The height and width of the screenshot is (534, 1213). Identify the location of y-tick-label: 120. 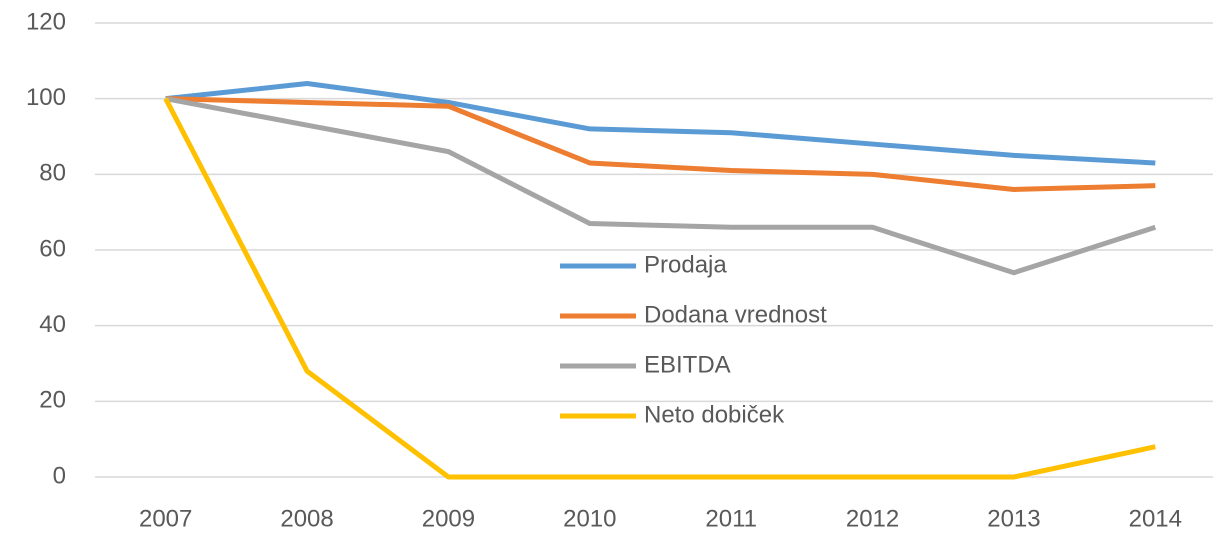
(46, 21).